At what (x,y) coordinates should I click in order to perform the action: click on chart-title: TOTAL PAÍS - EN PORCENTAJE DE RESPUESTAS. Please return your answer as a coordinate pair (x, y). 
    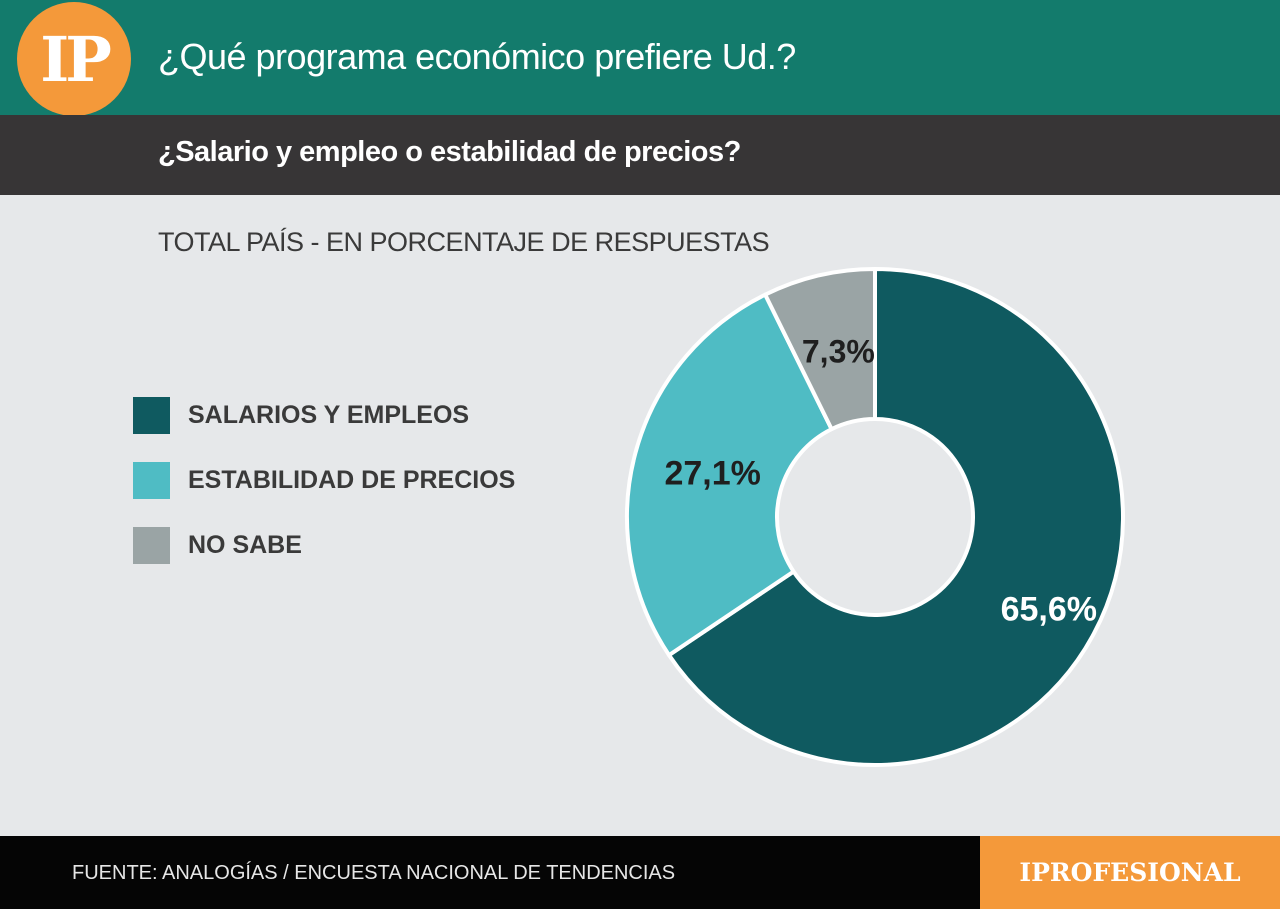
    Looking at the image, I should click on (464, 242).